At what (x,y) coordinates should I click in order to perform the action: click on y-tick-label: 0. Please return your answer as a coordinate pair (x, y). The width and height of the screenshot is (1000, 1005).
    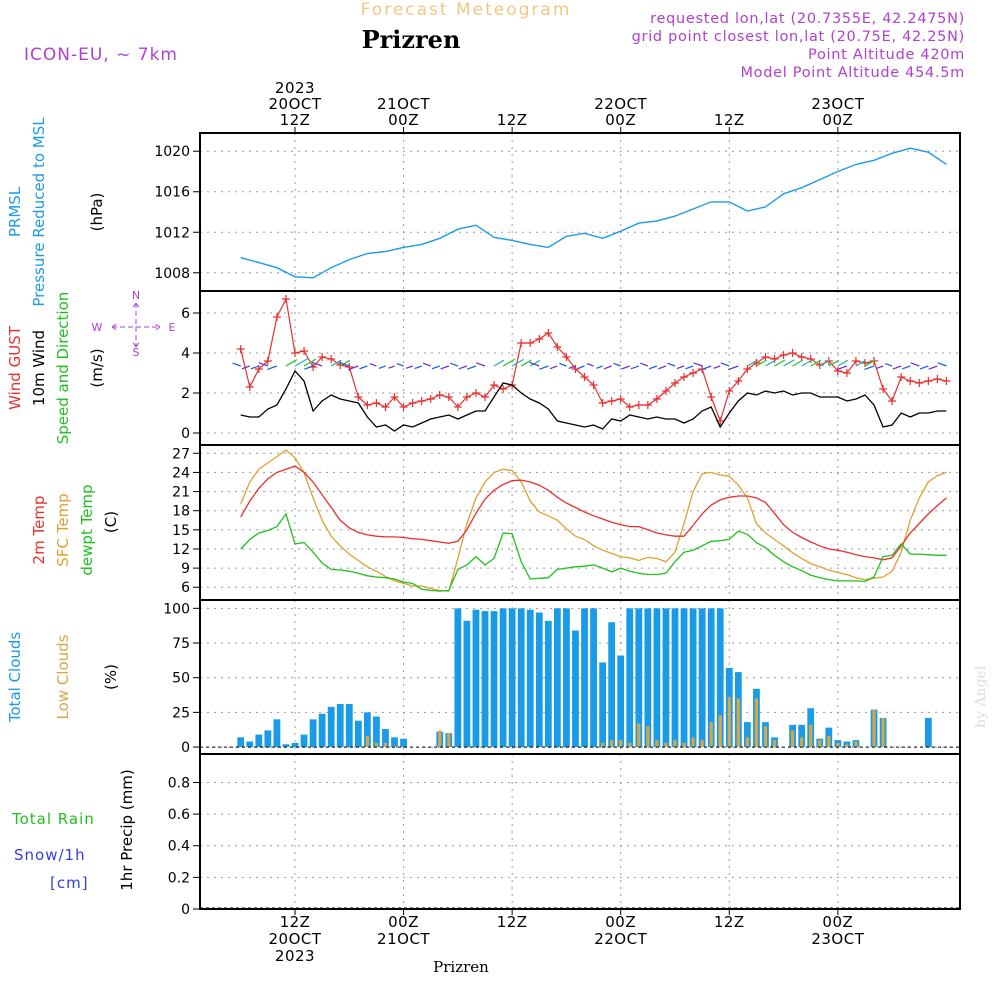
    Looking at the image, I should click on (185, 748).